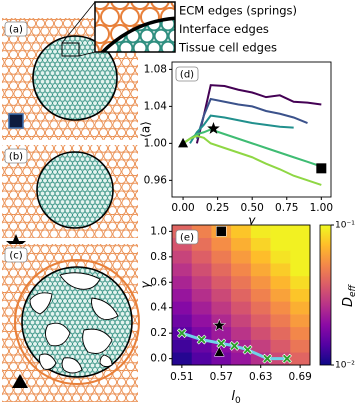 This screenshot has width=357, height=406. What do you see at coordinates (238, 401) in the screenshot?
I see `x-axis-label-sub: 0` at bounding box center [238, 401].